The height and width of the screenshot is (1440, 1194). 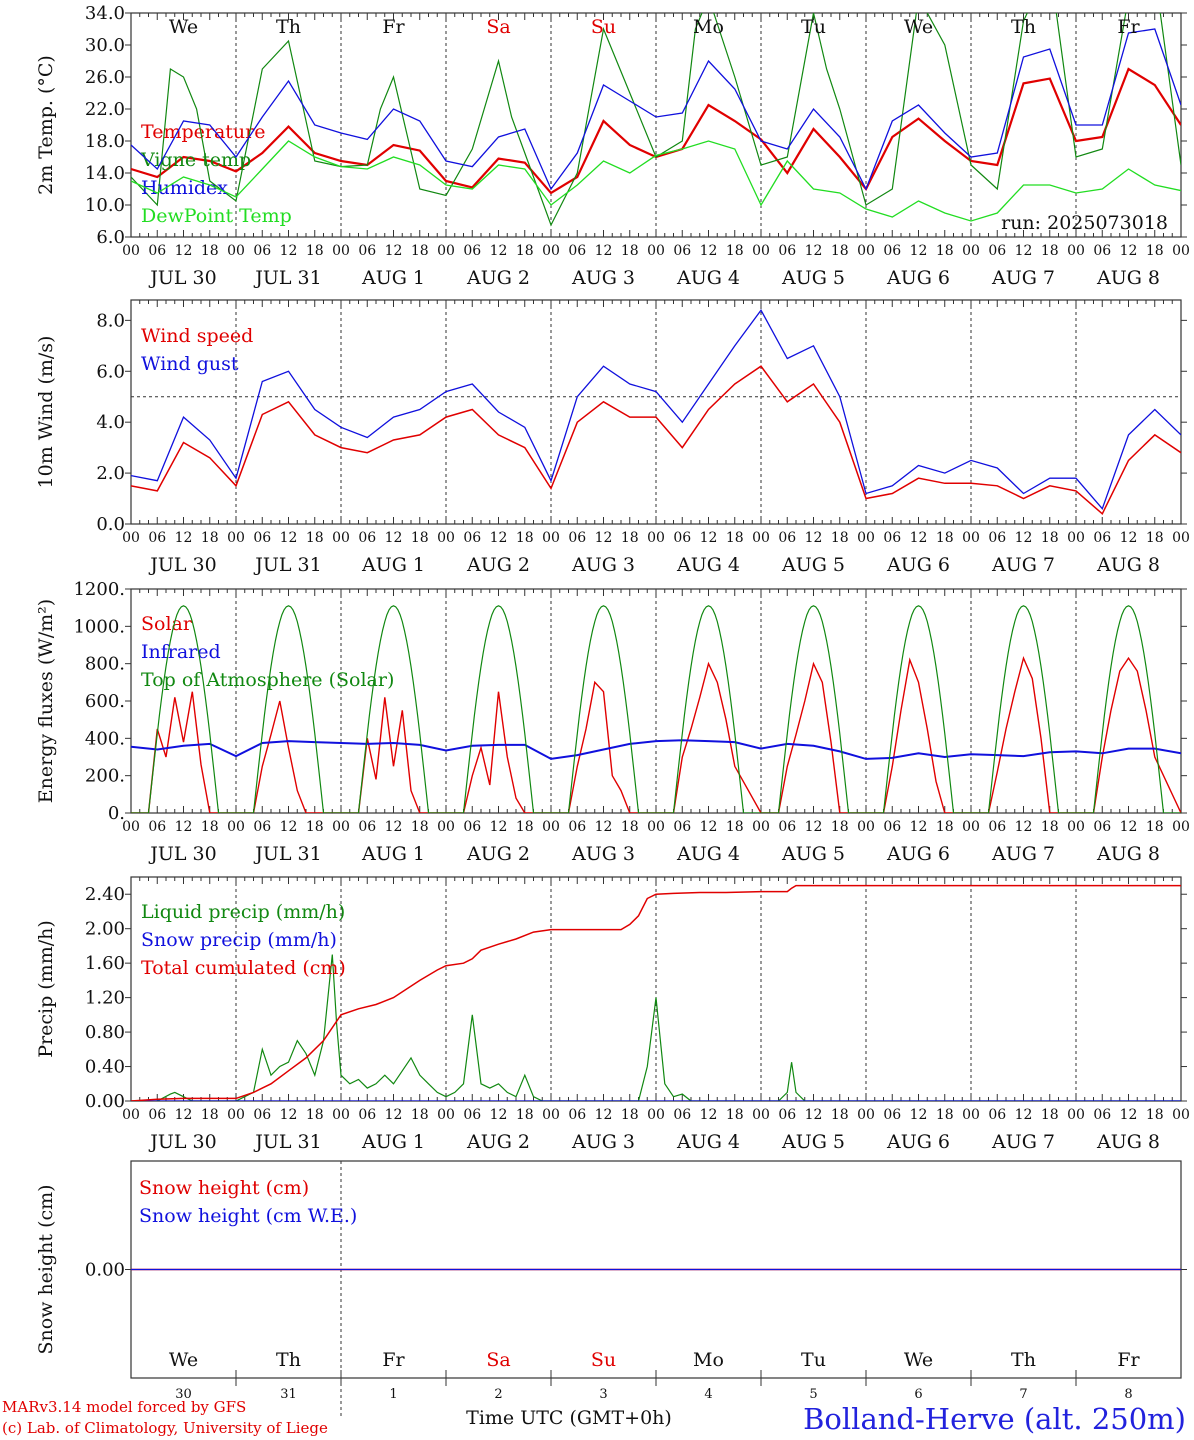 What do you see at coordinates (1128, 565) in the screenshot?
I see `x-date-label: AUG 8` at bounding box center [1128, 565].